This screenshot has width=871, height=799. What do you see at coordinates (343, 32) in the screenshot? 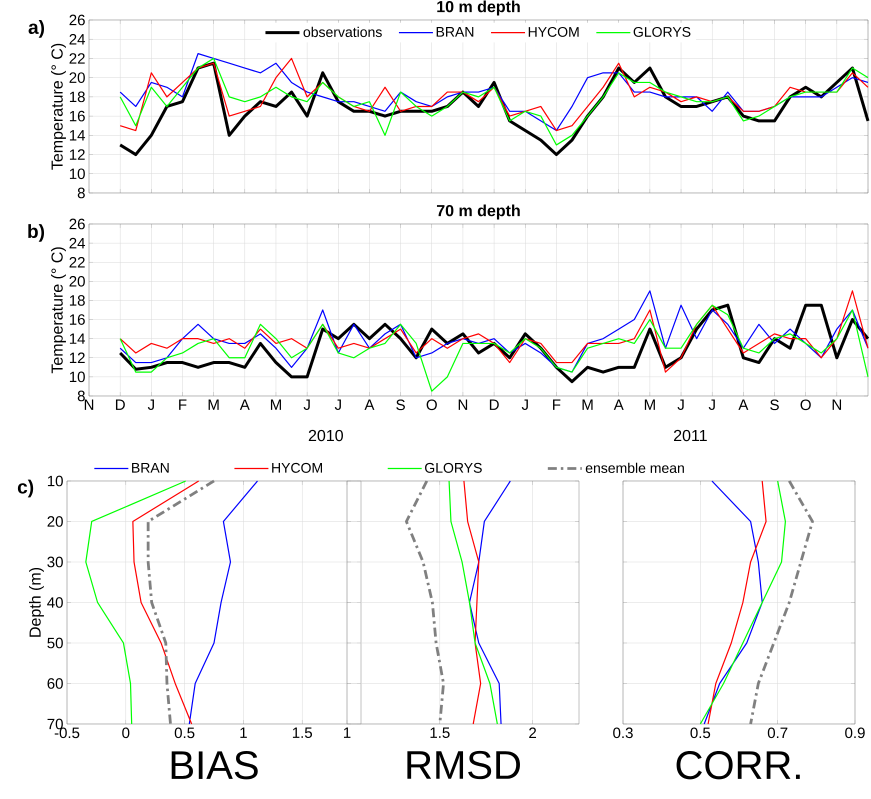
I see `legend-label: observations` at bounding box center [343, 32].